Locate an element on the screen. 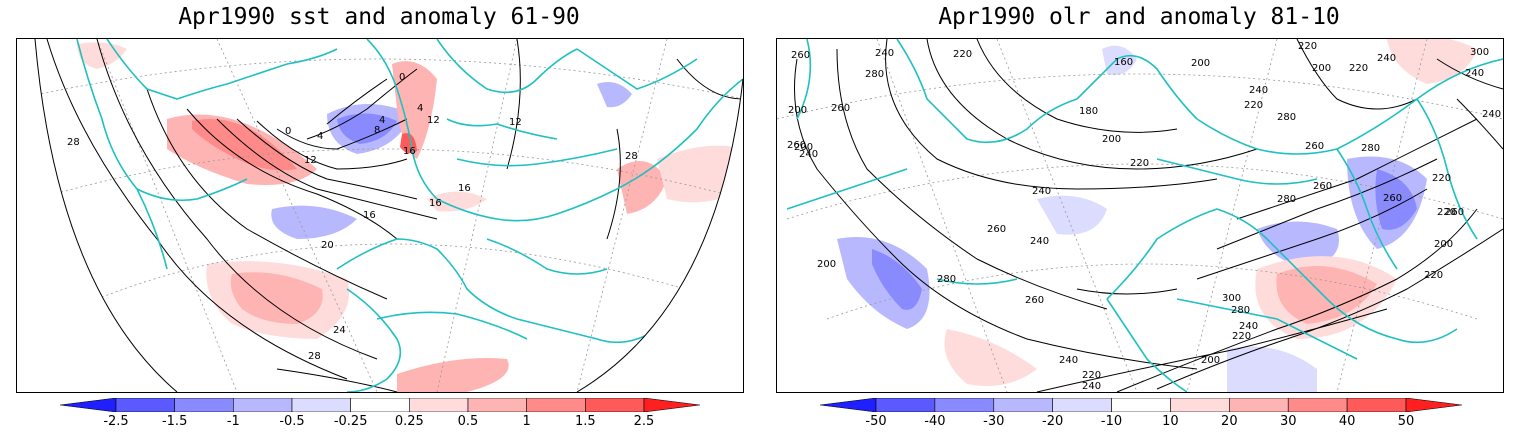 This screenshot has width=1520, height=432. colorbar-tick-label: -2.5 is located at coordinates (116, 421).